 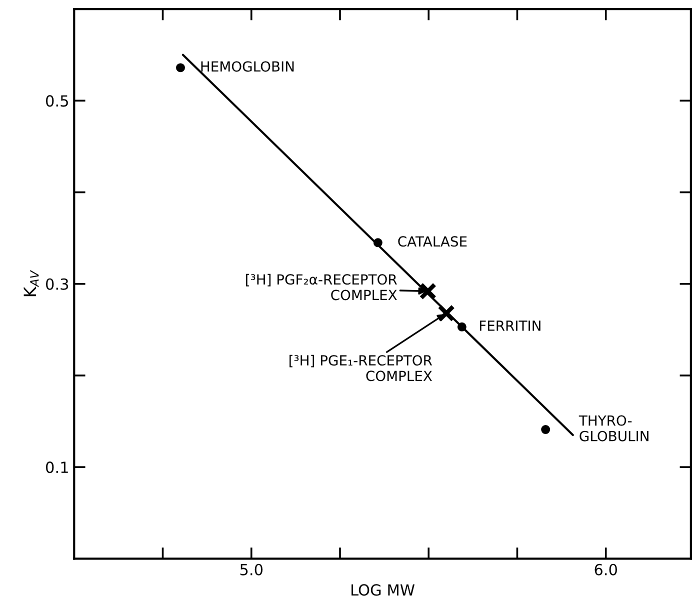 I want to click on y-tick-label: 0.1, so click(x=57, y=468).